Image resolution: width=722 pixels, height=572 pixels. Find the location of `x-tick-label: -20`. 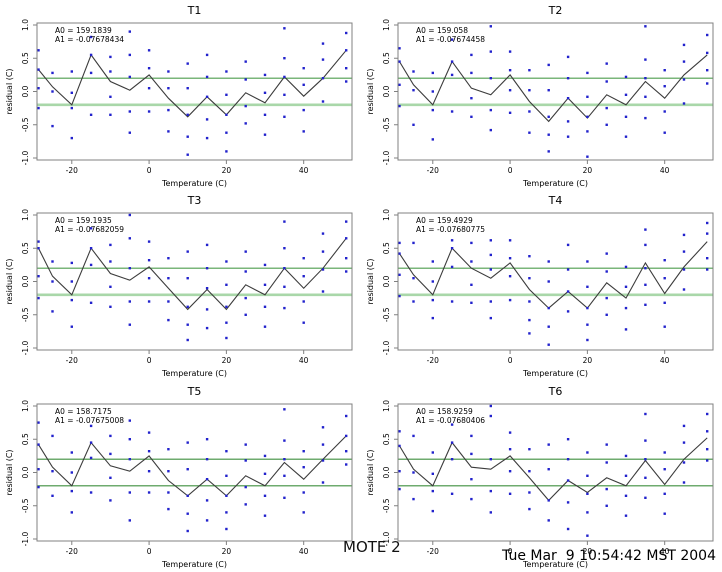

x-tick-label: -20 is located at coordinates (433, 170).